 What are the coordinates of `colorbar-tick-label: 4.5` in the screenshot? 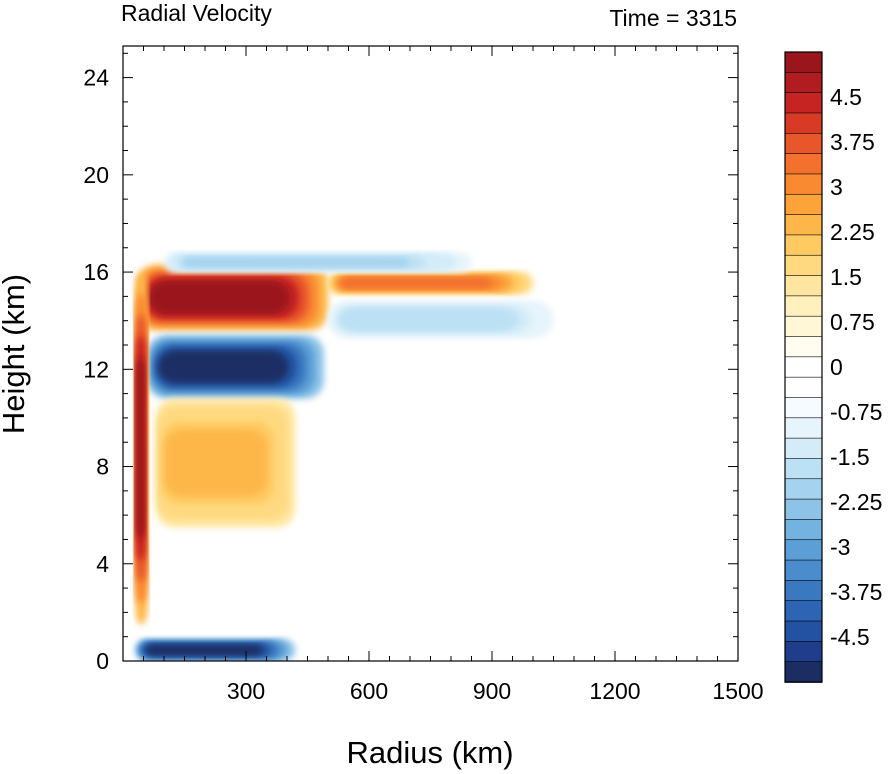 It's located at (846, 97).